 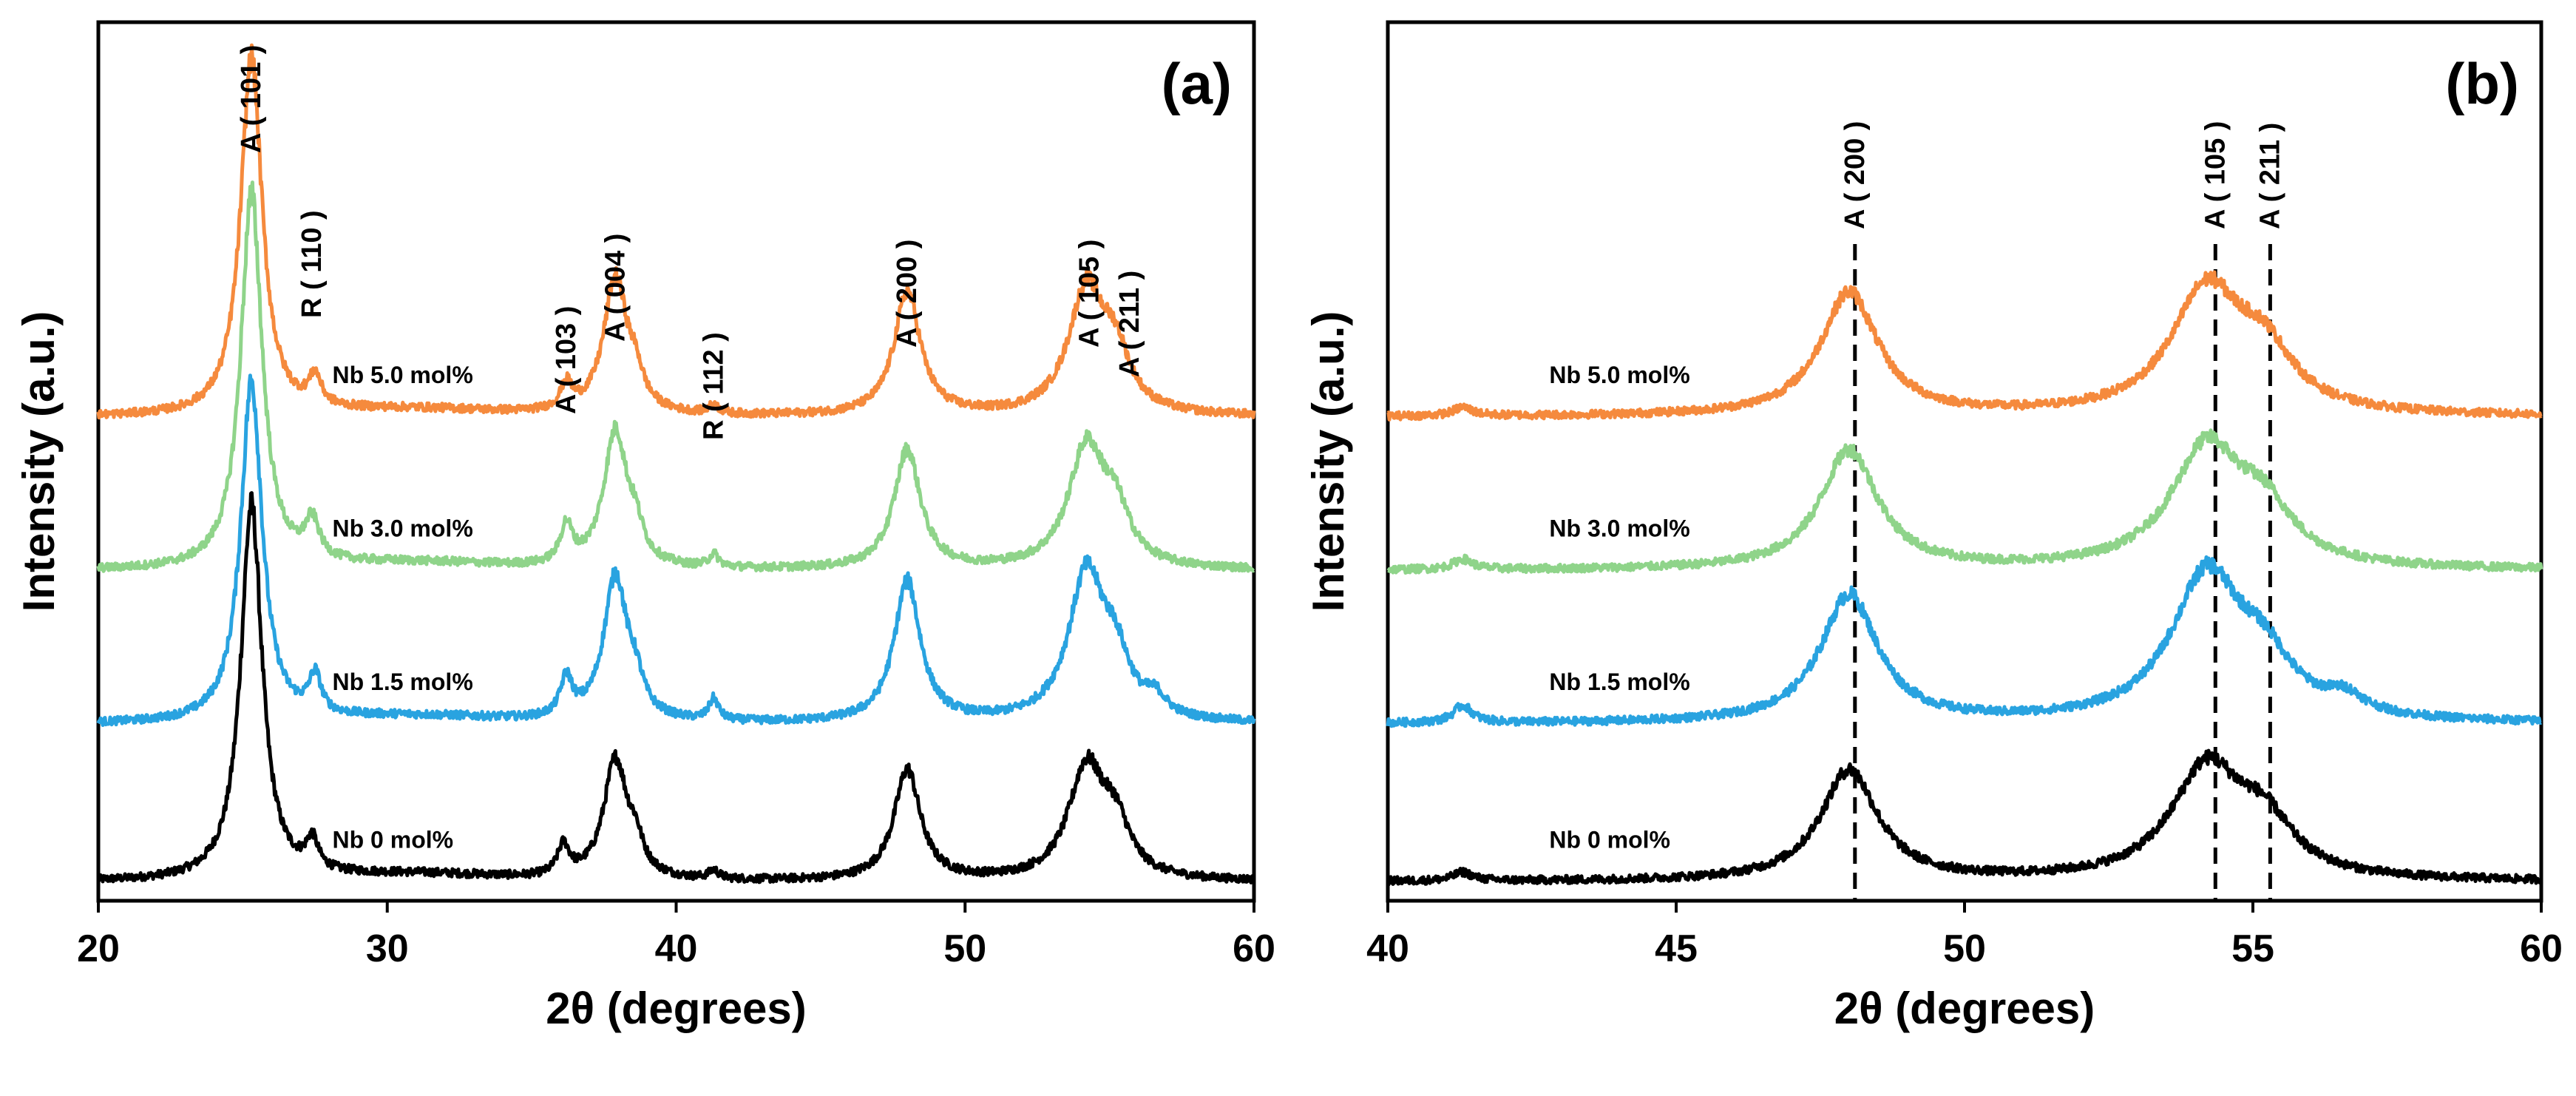 What do you see at coordinates (1964, 817) in the screenshot?
I see `series-line-nb-0-mol-` at bounding box center [1964, 817].